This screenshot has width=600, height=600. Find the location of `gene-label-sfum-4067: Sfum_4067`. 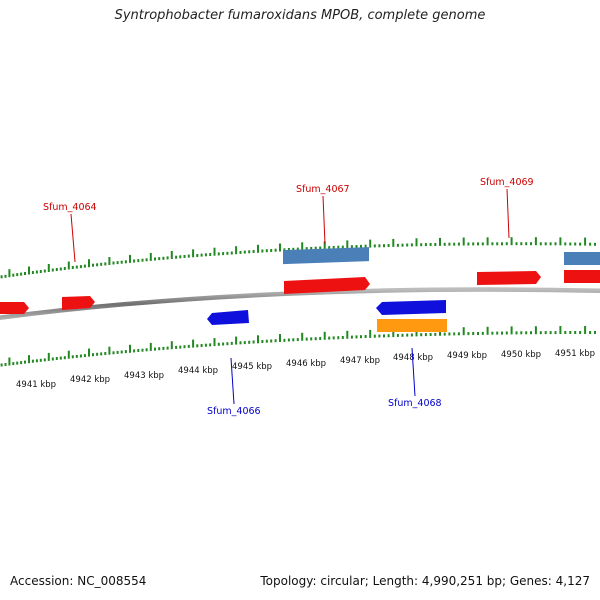

gene-label-sfum-4067: Sfum_4067 is located at coordinates (323, 214).